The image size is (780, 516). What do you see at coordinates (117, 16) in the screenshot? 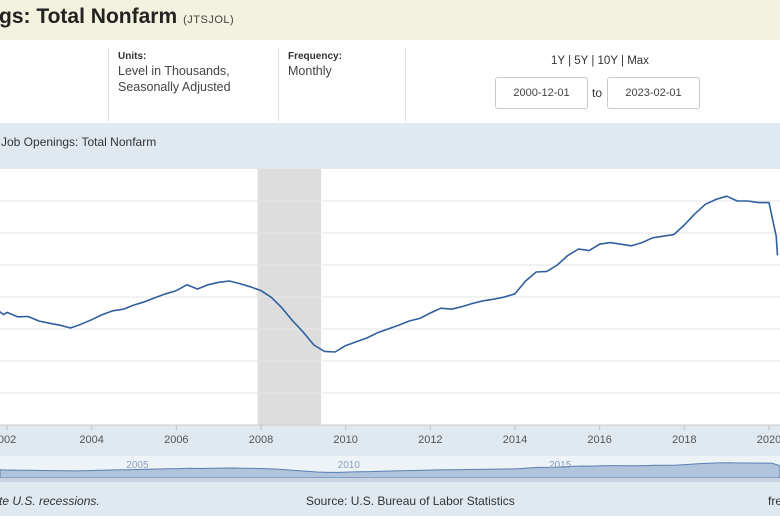
I see `page-title: gs: Total Nonfarm (JTSJOL)` at bounding box center [117, 16].